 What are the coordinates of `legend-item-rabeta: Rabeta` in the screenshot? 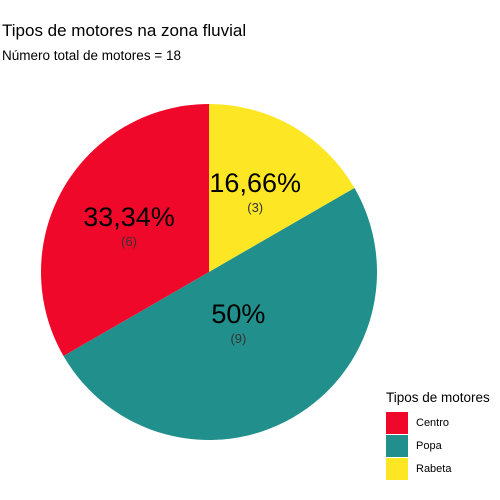 It's located at (438, 468).